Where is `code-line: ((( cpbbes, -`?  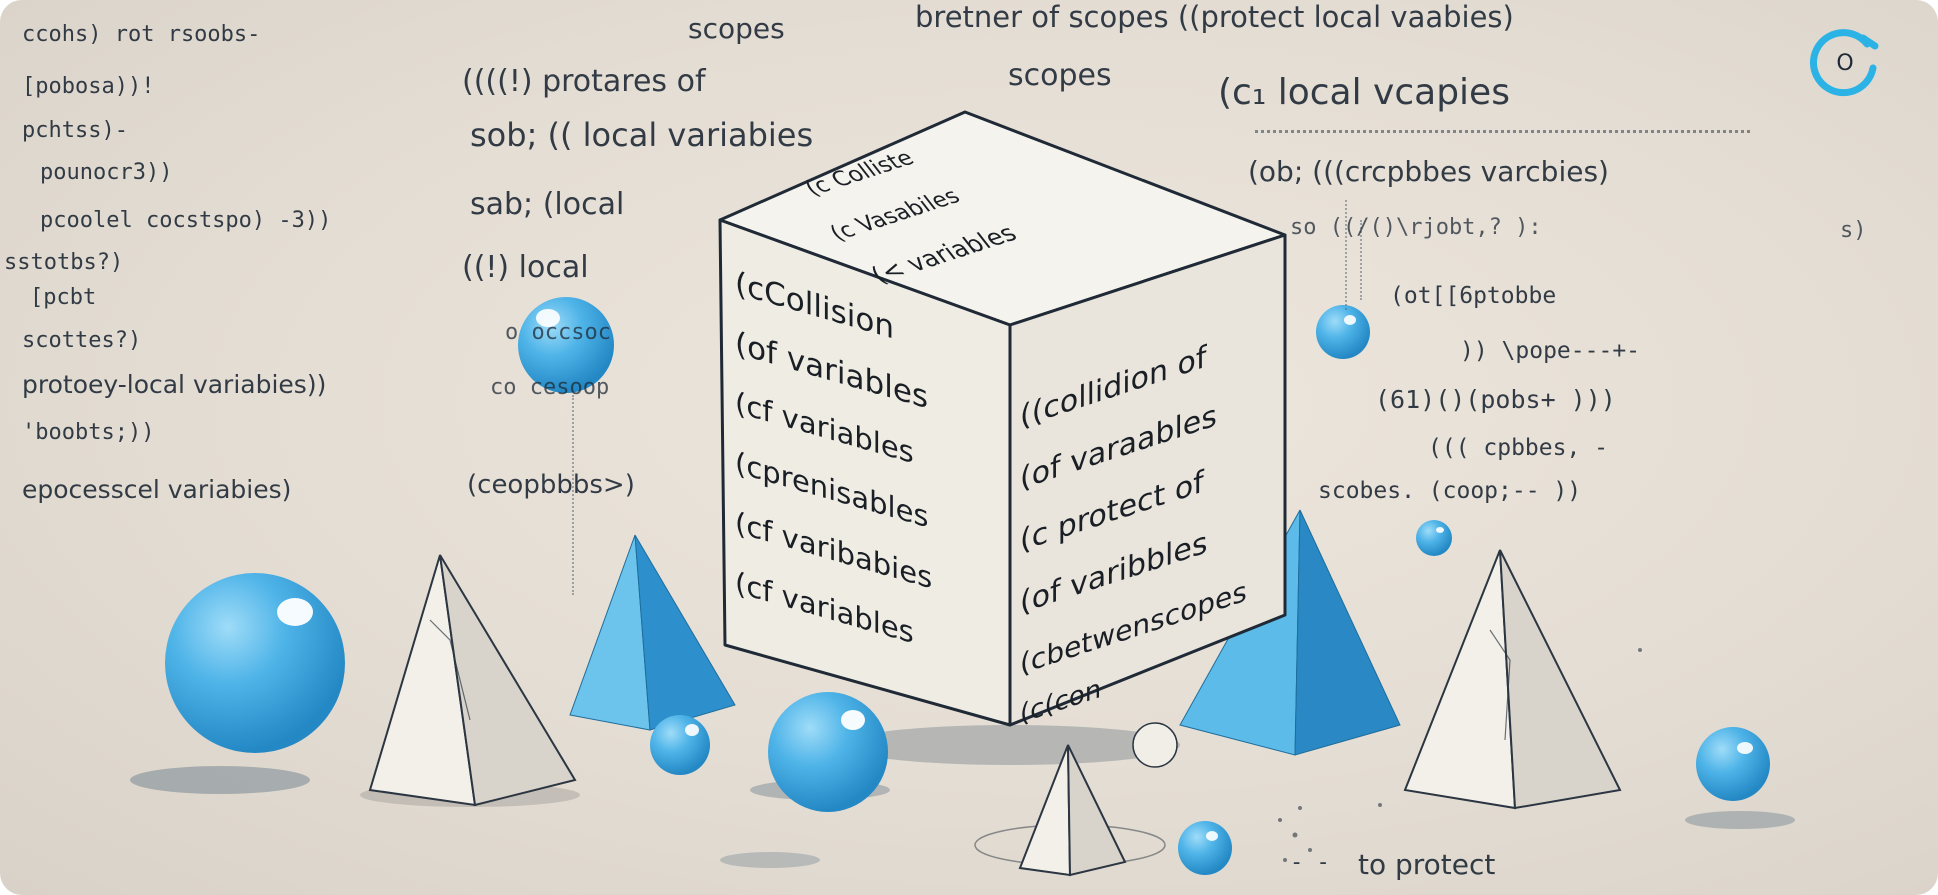
code-line: ((( cpbbes, - is located at coordinates (1518, 448).